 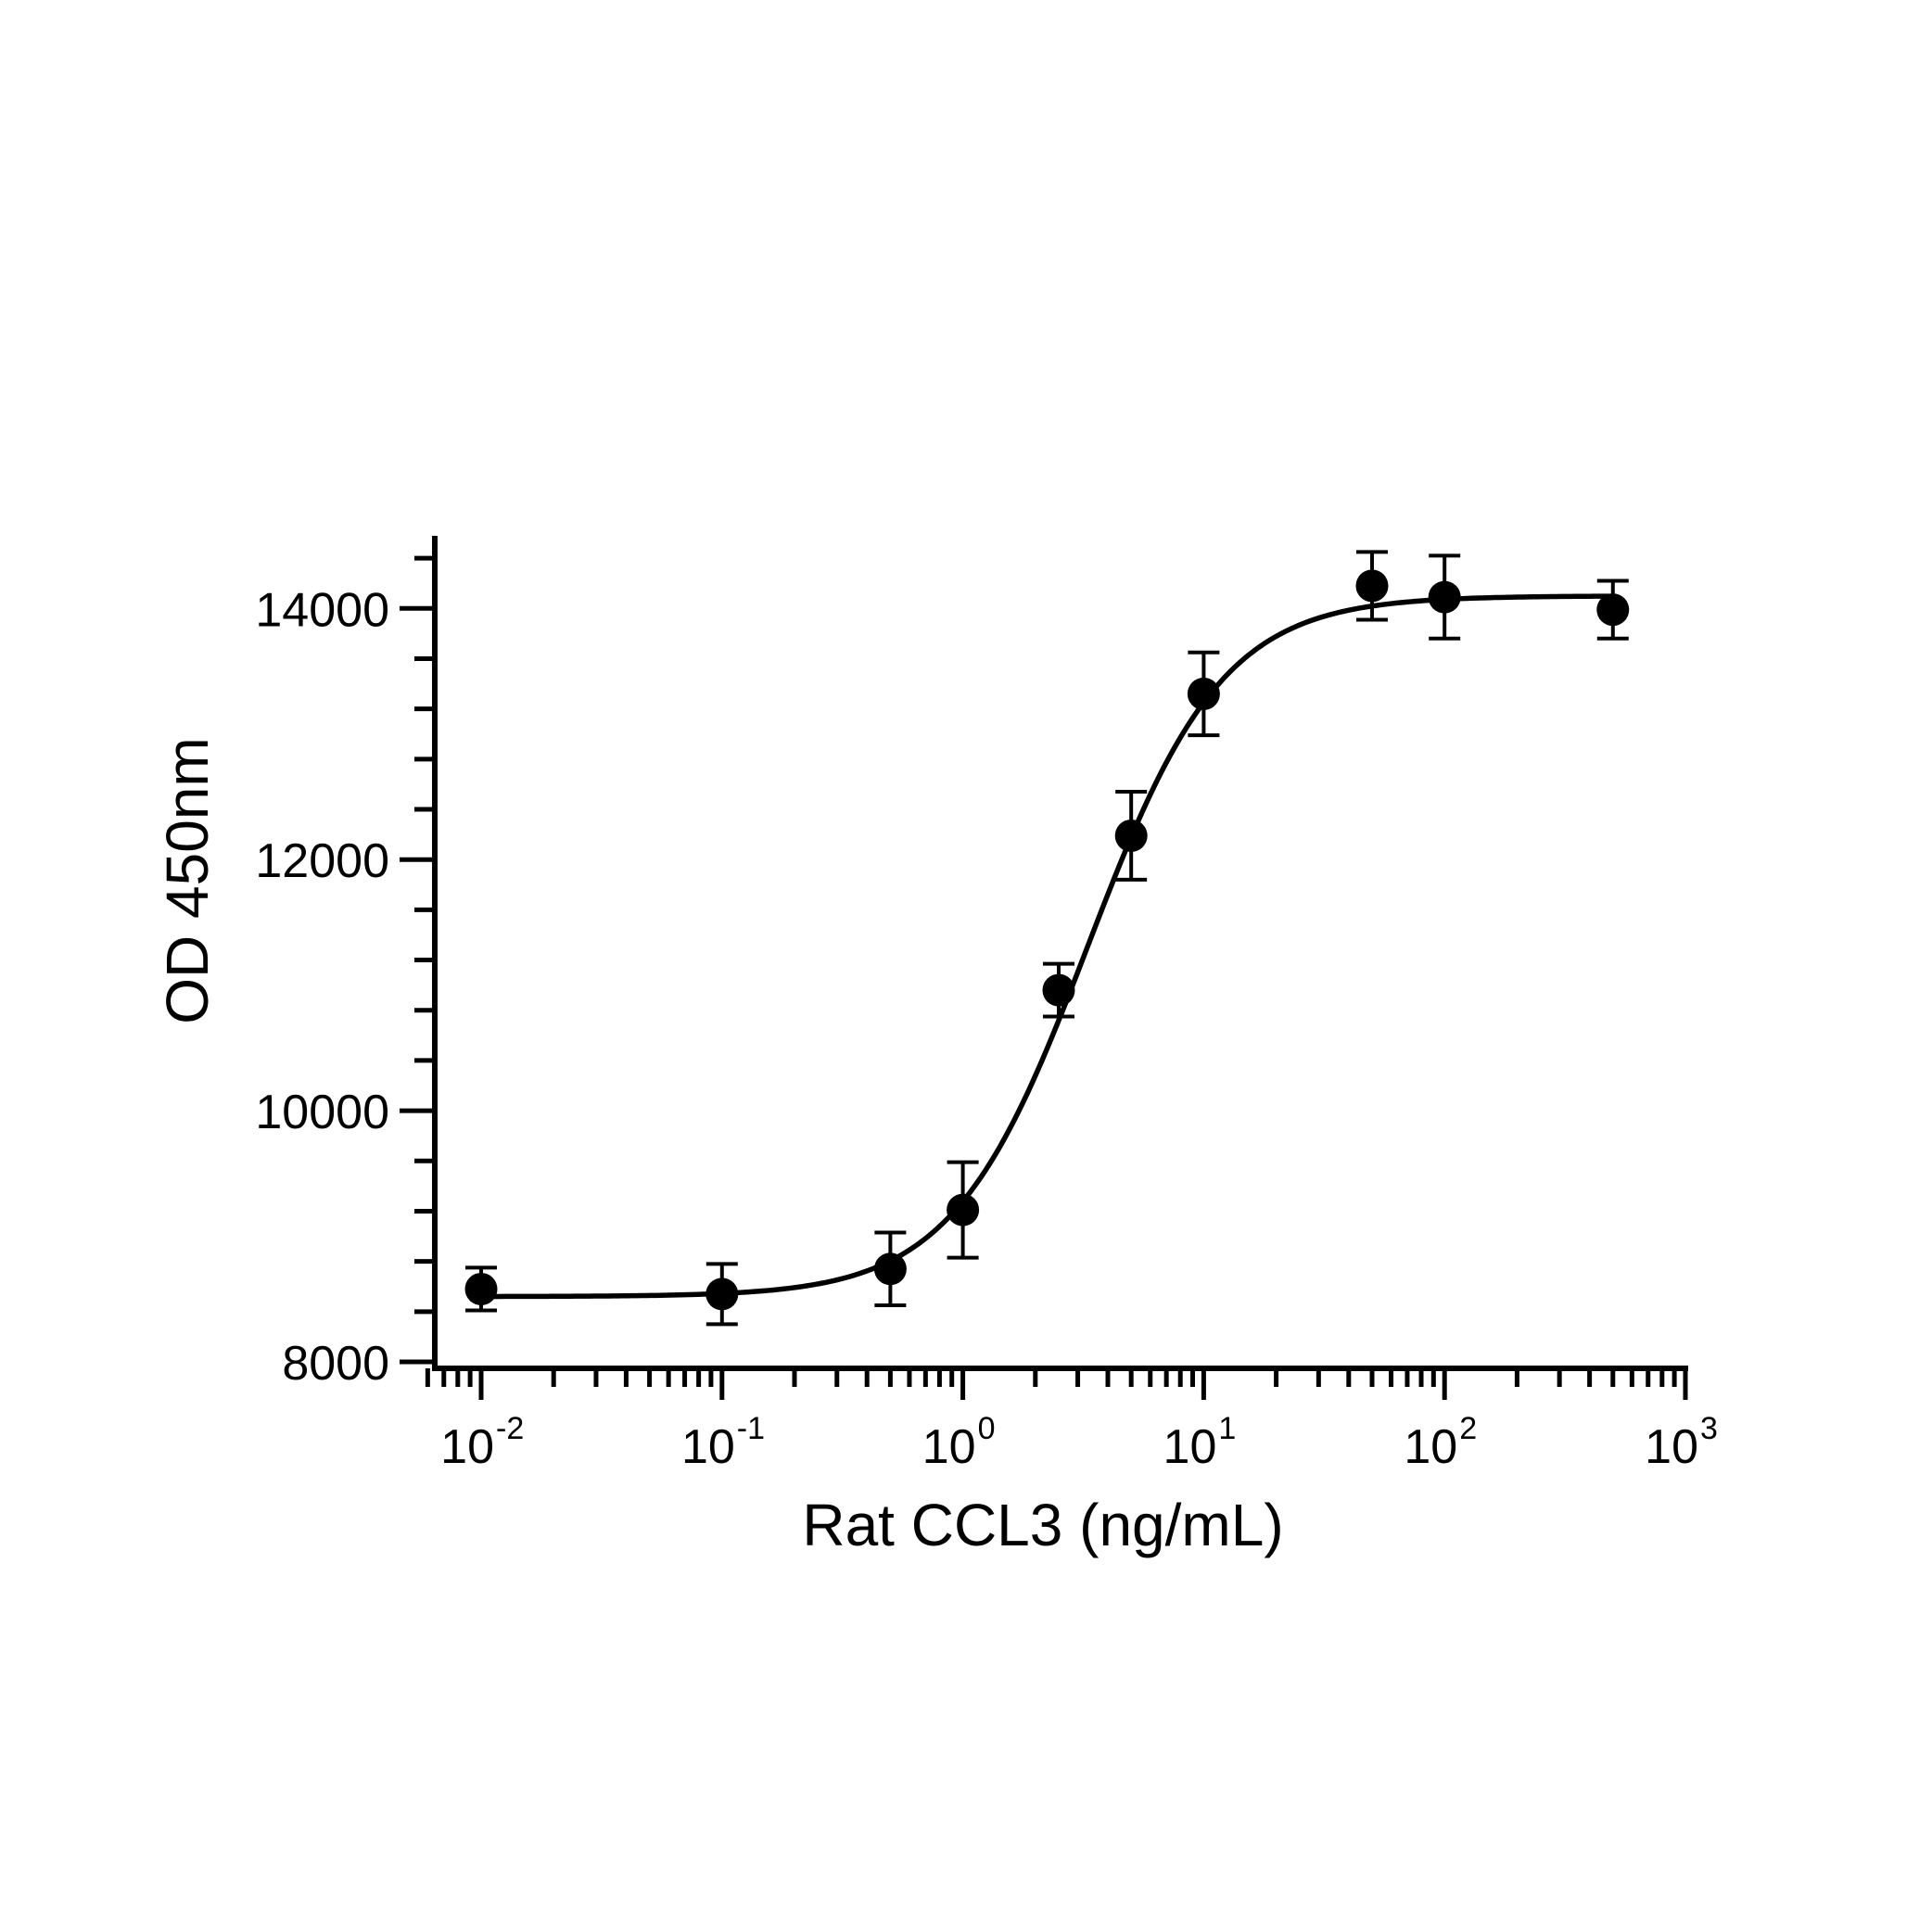 I want to click on x-axis-title: Rat CCL3 (ng/mL), so click(x=1042, y=1525).